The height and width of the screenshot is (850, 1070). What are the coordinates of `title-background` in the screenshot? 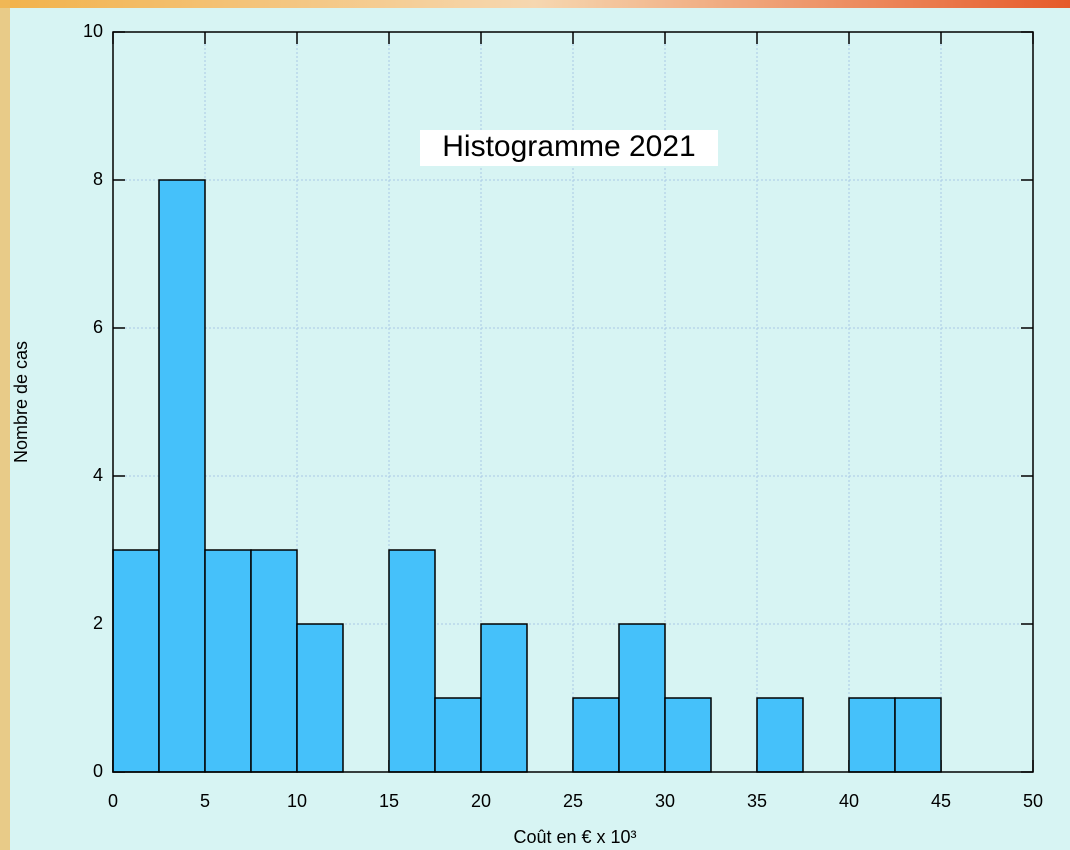 It's located at (569, 148).